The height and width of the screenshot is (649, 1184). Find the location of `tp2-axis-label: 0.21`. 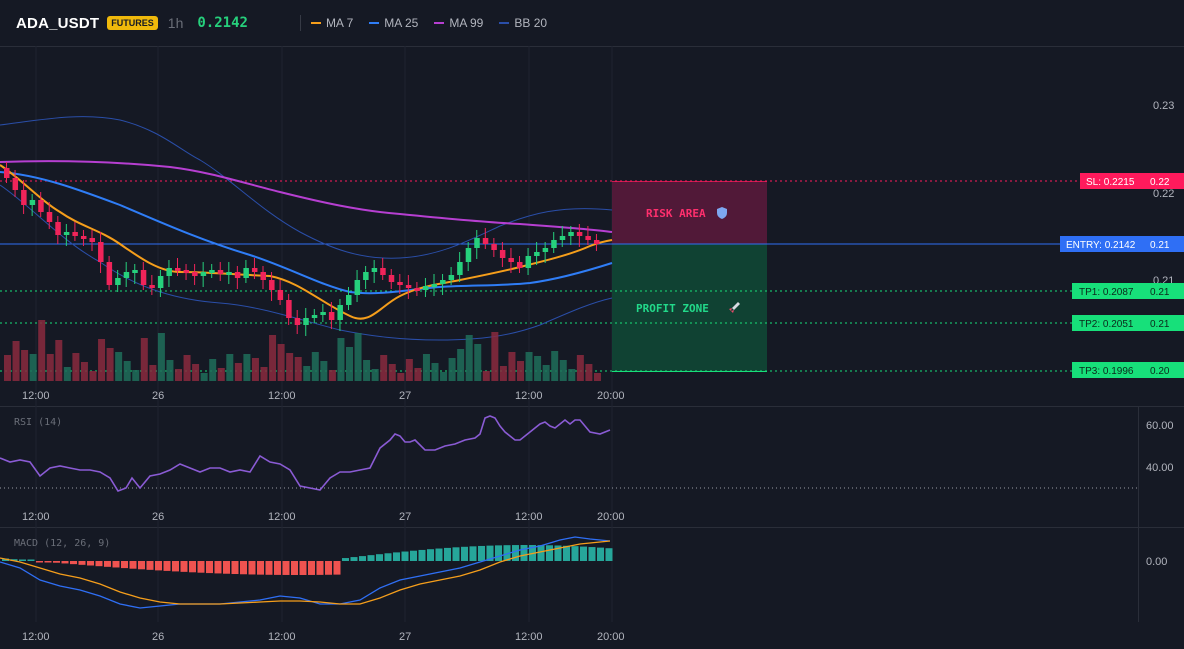

tp2-axis-label: 0.21 is located at coordinates (1160, 324).